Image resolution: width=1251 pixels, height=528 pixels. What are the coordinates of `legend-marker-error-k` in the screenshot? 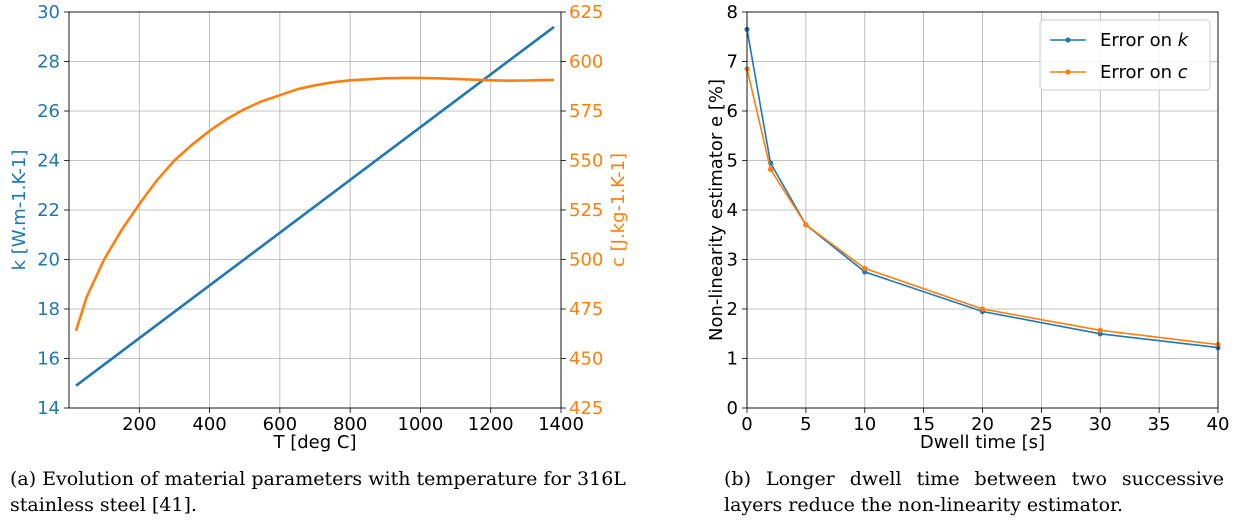 It's located at (1068, 40).